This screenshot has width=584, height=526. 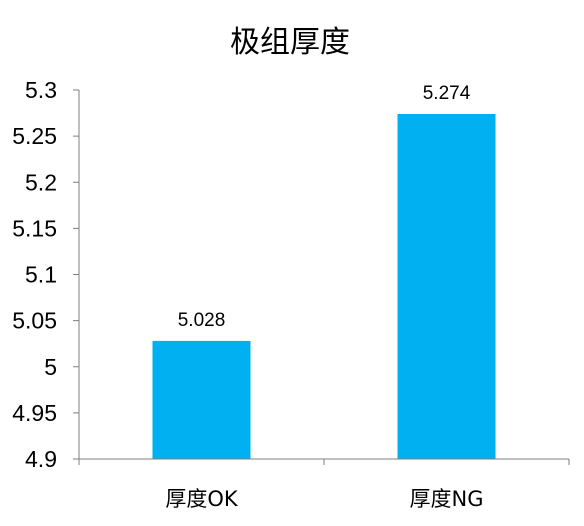 What do you see at coordinates (290, 42) in the screenshot?
I see `chart-title: 极组厚度` at bounding box center [290, 42].